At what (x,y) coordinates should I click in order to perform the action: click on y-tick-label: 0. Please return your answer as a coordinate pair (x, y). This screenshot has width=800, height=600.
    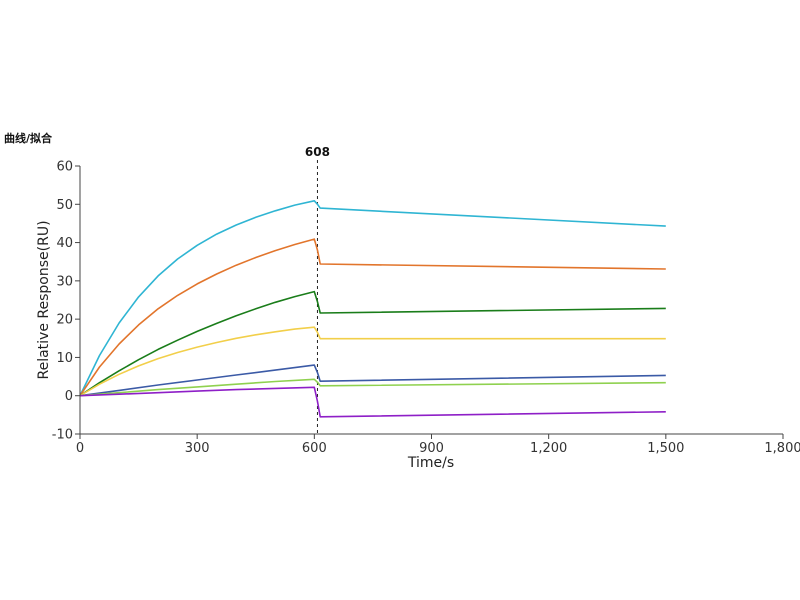
    Looking at the image, I should click on (69, 396).